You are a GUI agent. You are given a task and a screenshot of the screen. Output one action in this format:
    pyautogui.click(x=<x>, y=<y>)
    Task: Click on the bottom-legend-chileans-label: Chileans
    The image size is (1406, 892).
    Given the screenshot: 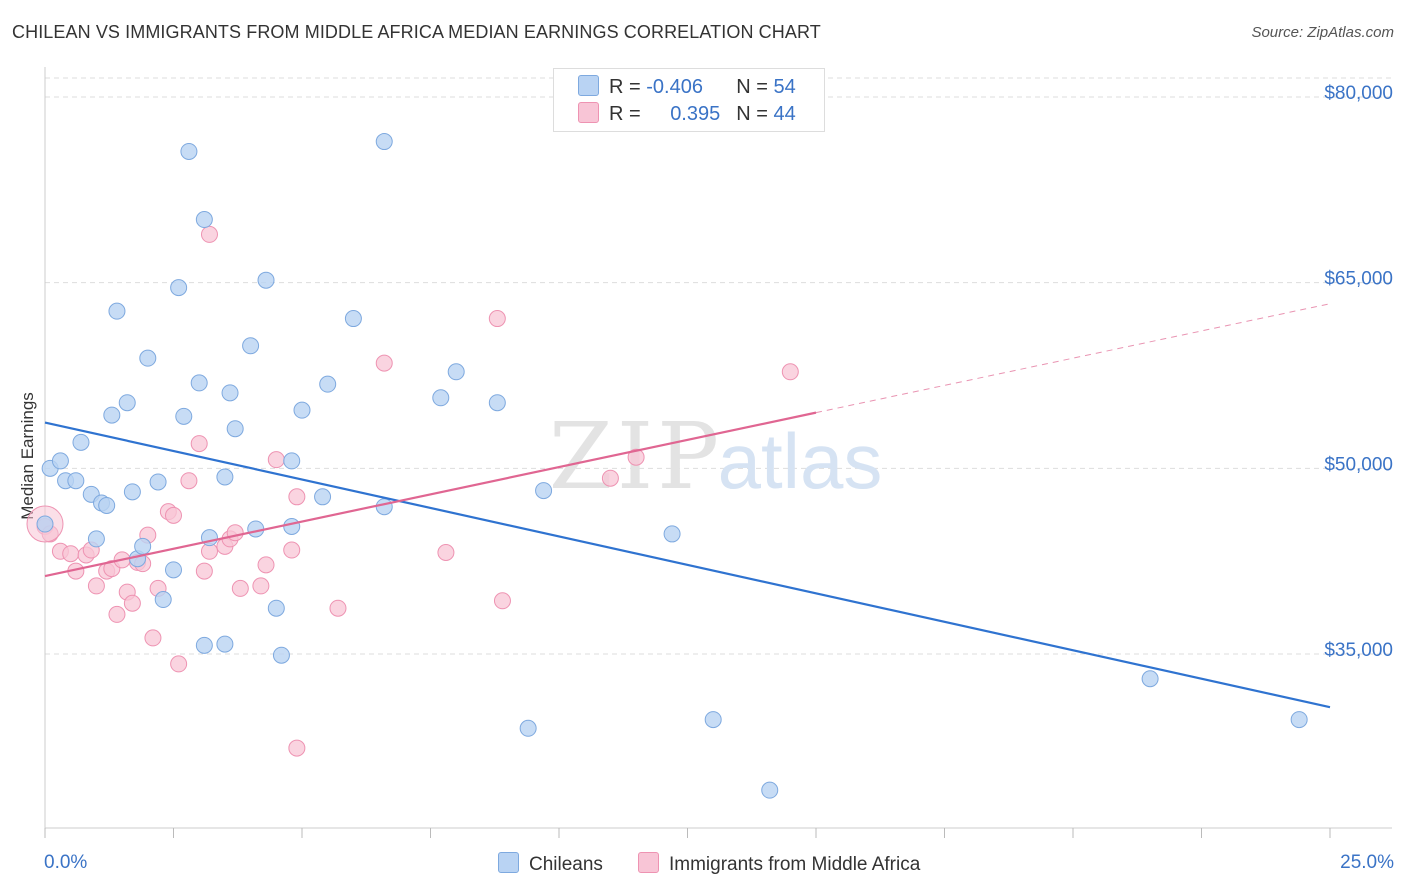 What is the action you would take?
    pyautogui.click(x=566, y=864)
    